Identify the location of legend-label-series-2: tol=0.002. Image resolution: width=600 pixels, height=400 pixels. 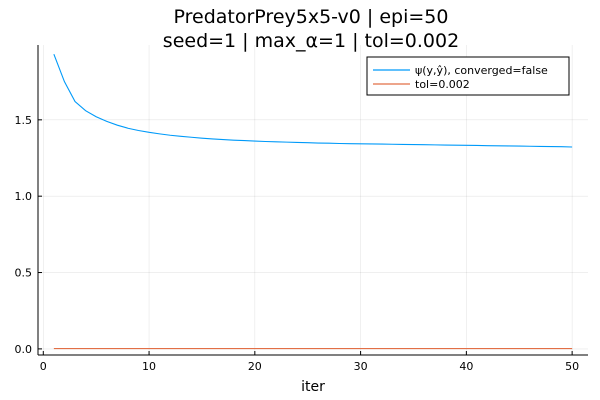
(442, 84).